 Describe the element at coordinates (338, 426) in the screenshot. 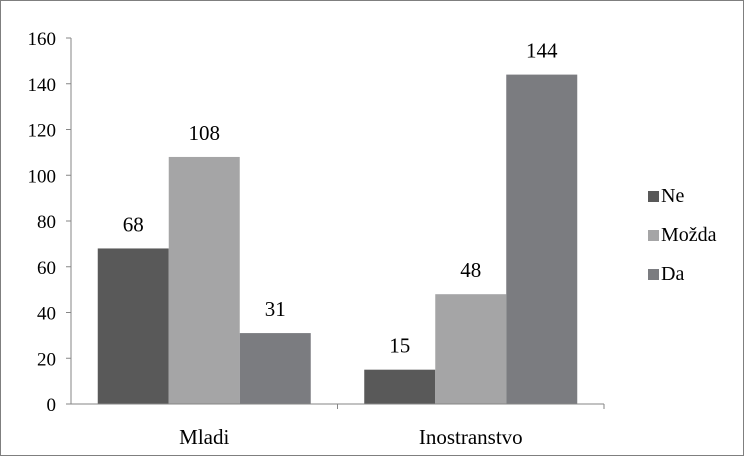

I see `x-axis: Mladi Inostranstvo` at that location.